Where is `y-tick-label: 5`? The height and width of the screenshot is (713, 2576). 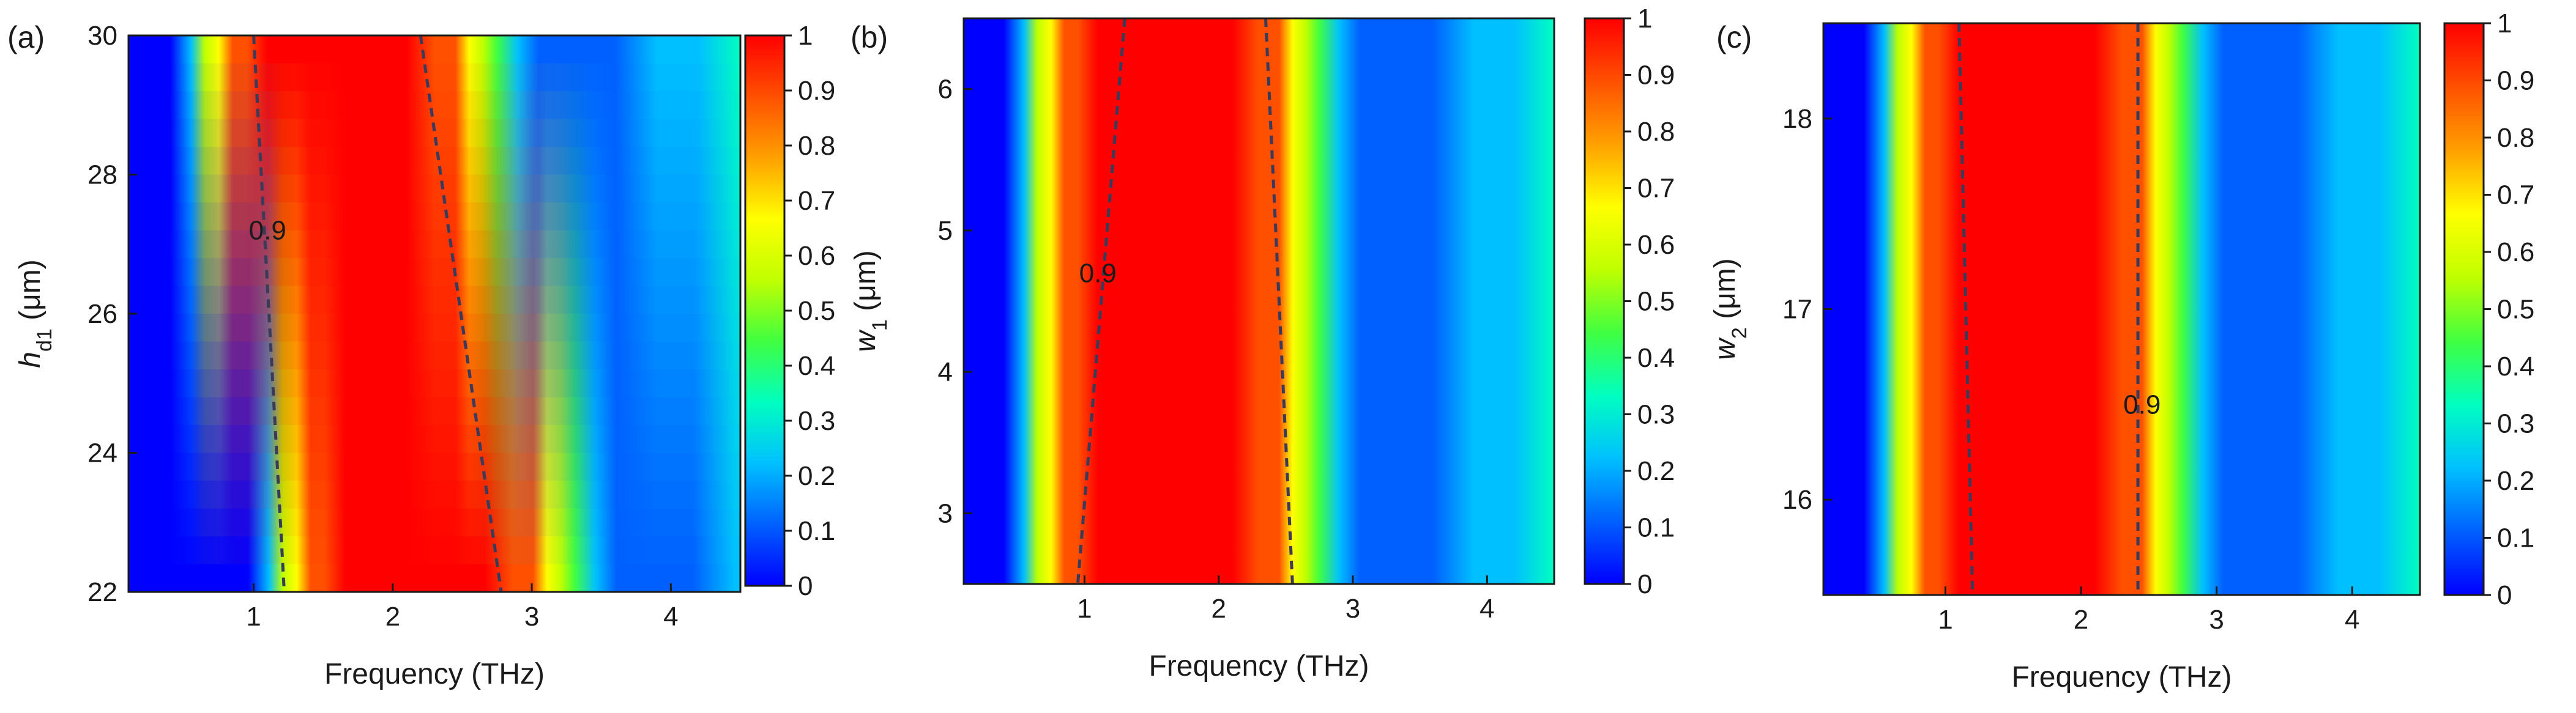
y-tick-label: 5 is located at coordinates (946, 231).